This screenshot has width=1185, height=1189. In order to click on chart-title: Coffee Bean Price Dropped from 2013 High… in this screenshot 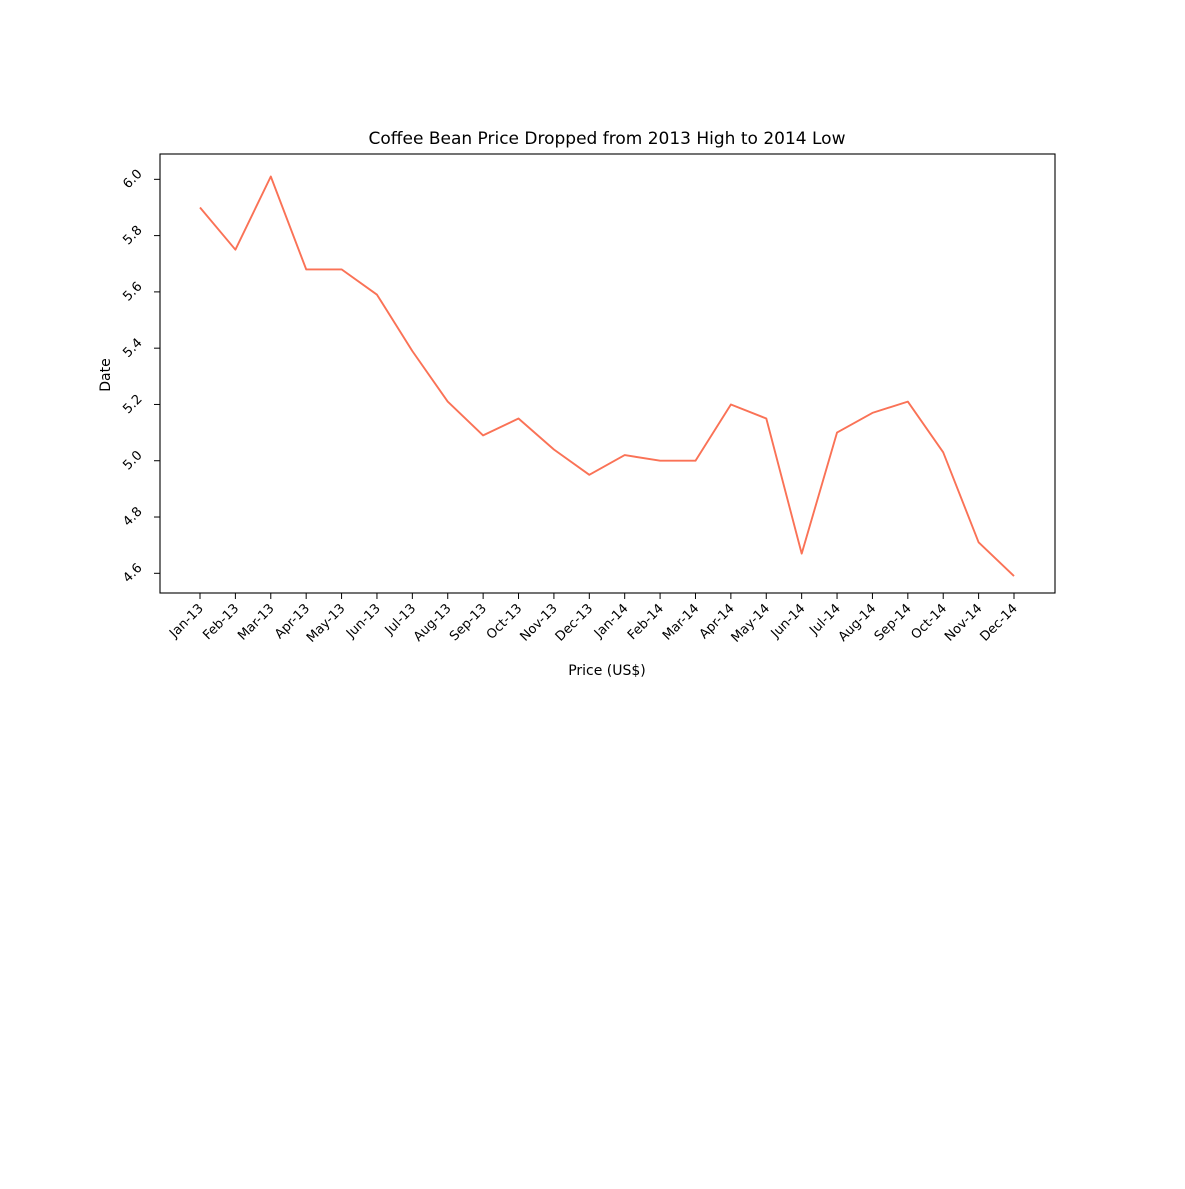, I will do `click(607, 139)`.